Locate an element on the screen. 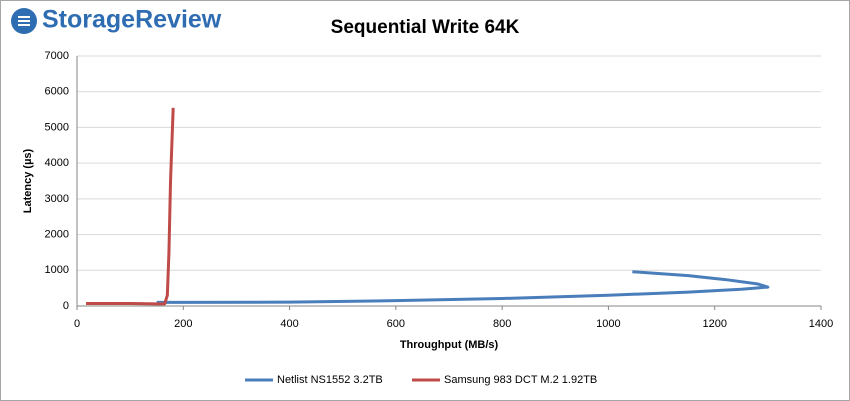  y-tick-label: 3000 is located at coordinates (57, 199).